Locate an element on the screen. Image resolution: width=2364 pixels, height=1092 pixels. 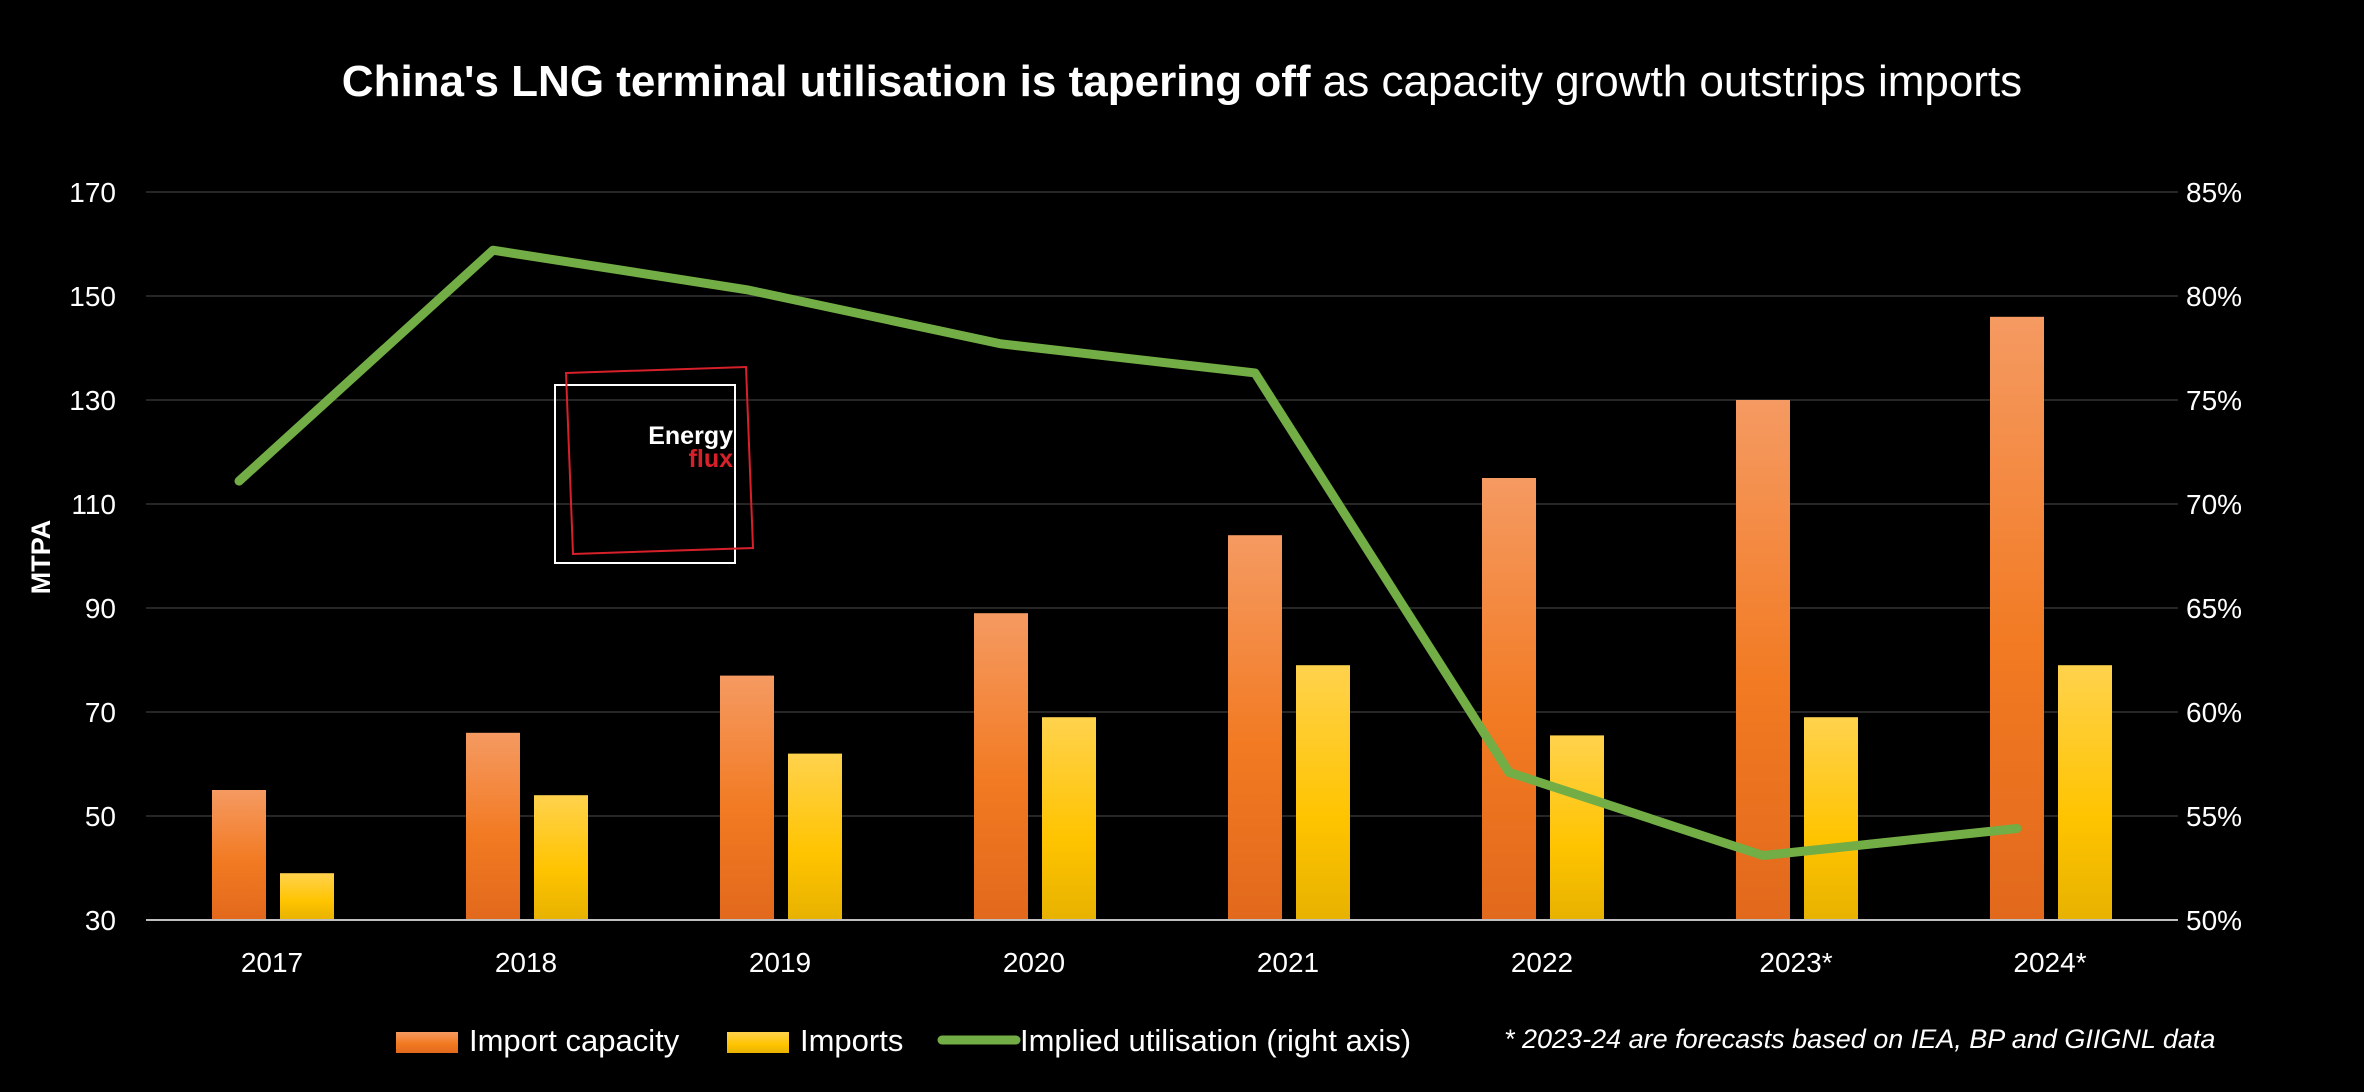
x-tick-label: 2019 is located at coordinates (780, 962).